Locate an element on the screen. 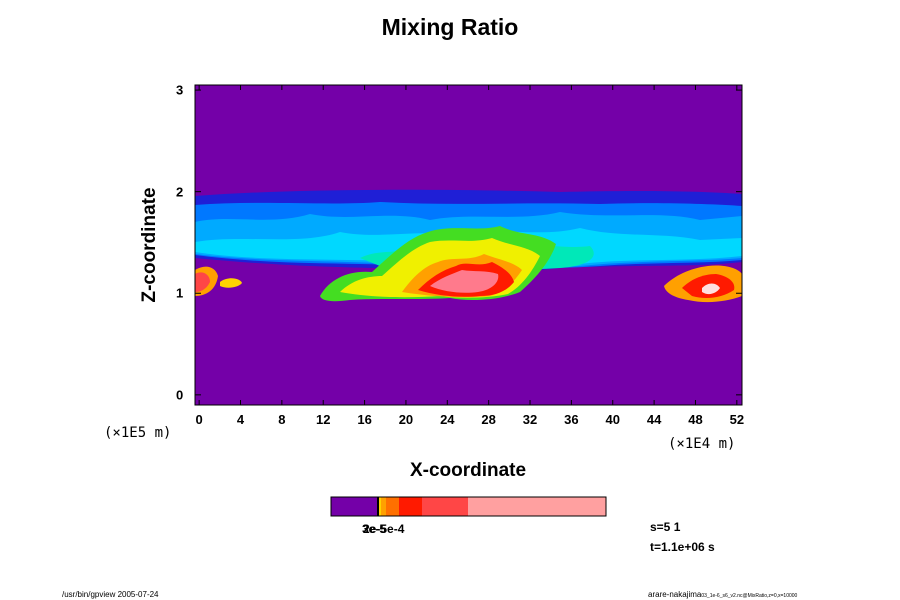 This screenshot has height=600, width=900. contour-left-blob-inner is located at coordinates (202, 282).